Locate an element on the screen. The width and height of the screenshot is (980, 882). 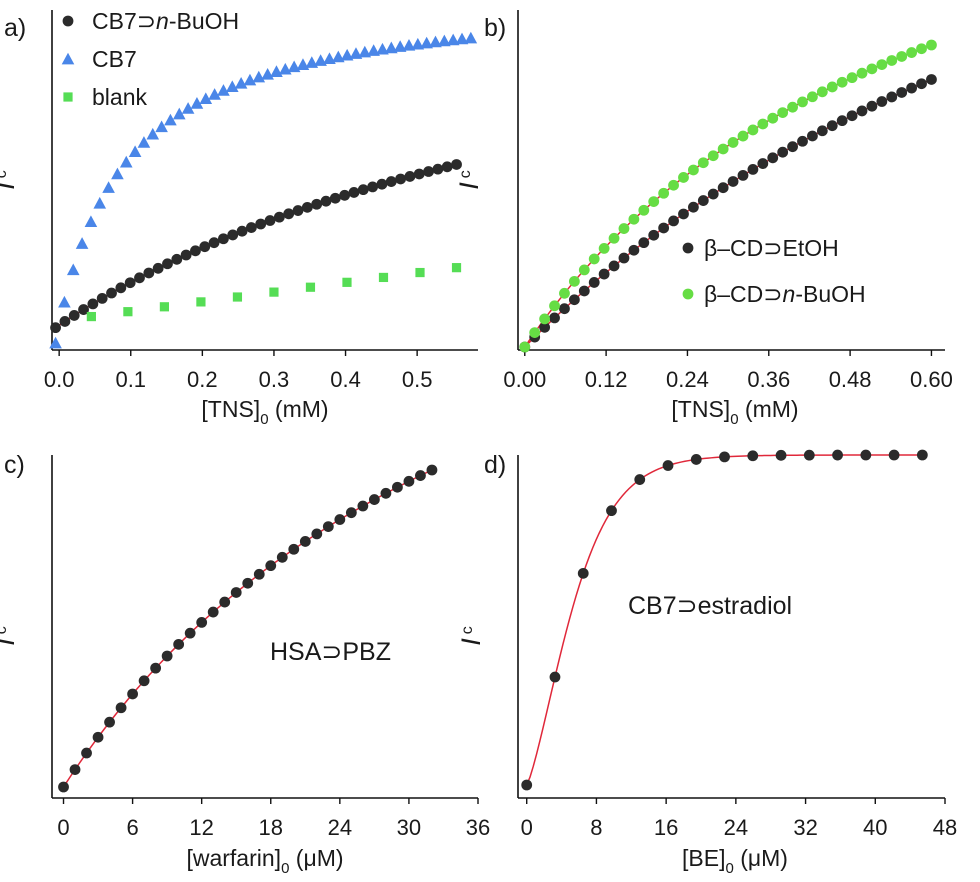
panel-tag: d) is located at coordinates (495, 465).